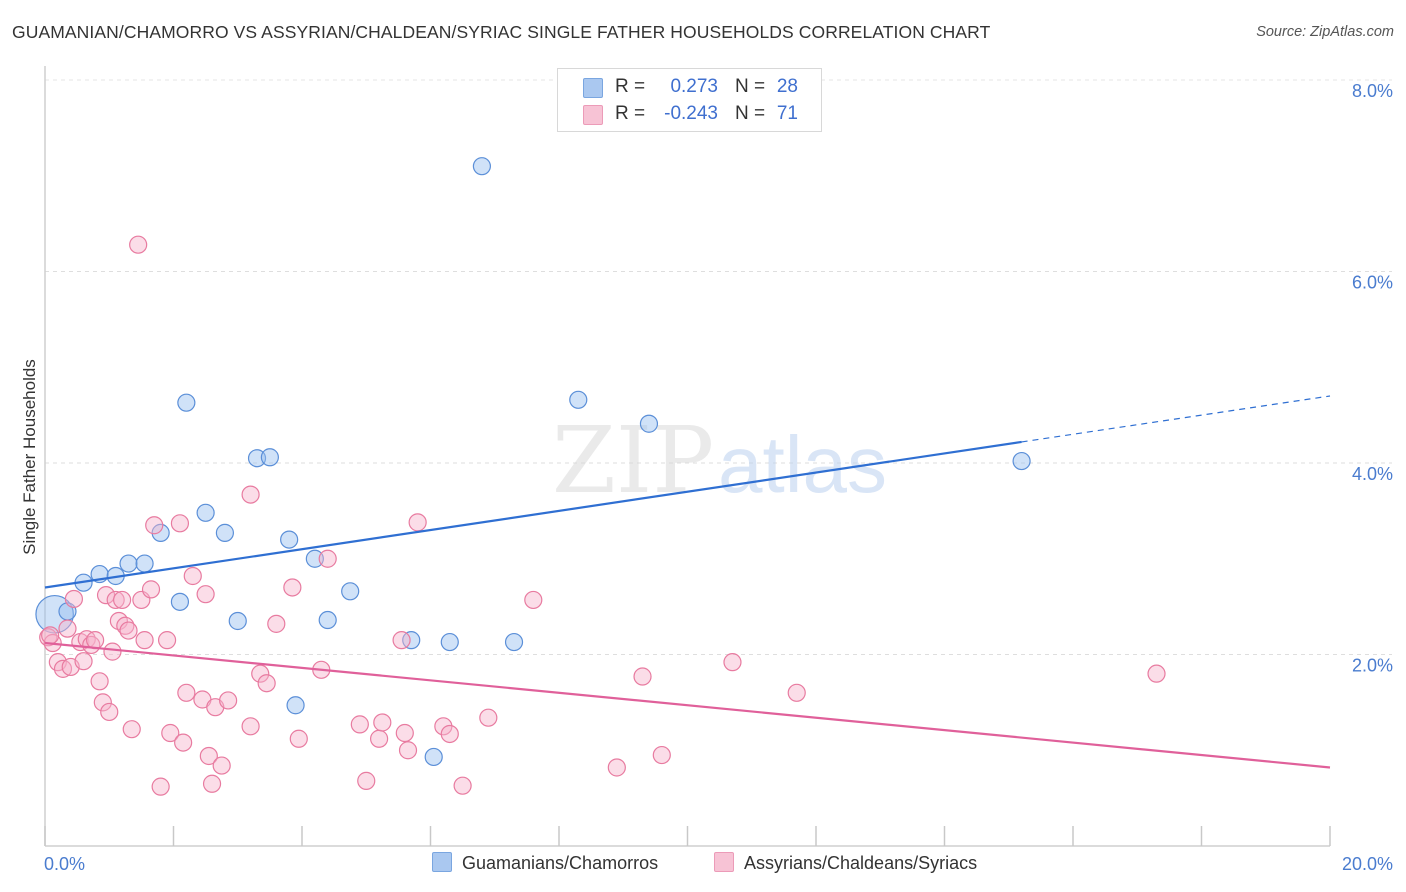 The width and height of the screenshot is (1406, 892). I want to click on trend-line-assyrian, so click(687, 705).